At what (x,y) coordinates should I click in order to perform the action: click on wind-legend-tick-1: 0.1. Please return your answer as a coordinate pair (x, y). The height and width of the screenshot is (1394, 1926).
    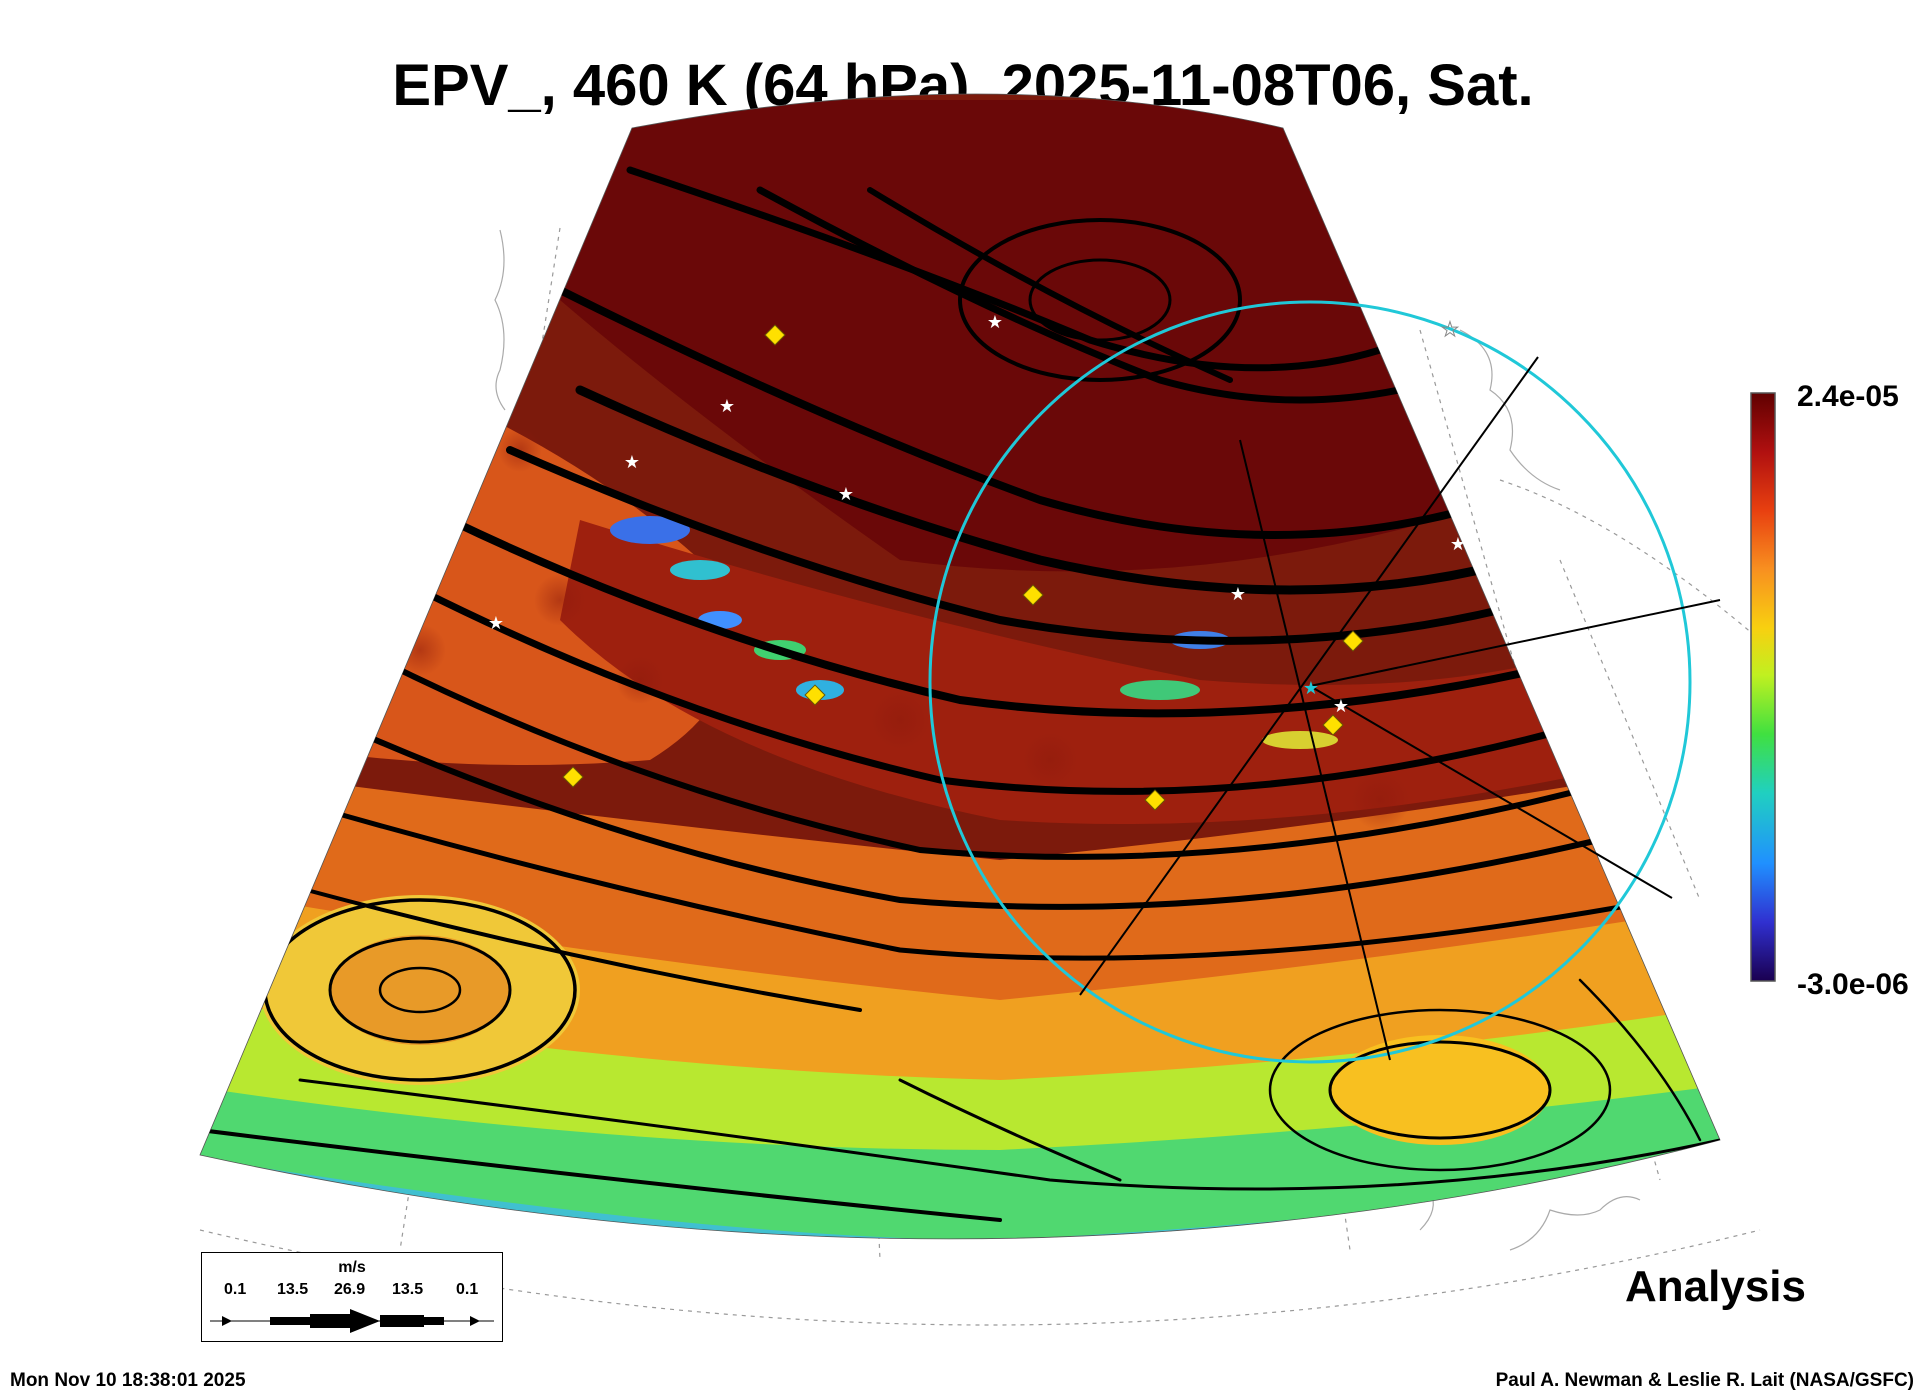
    Looking at the image, I should click on (235, 1289).